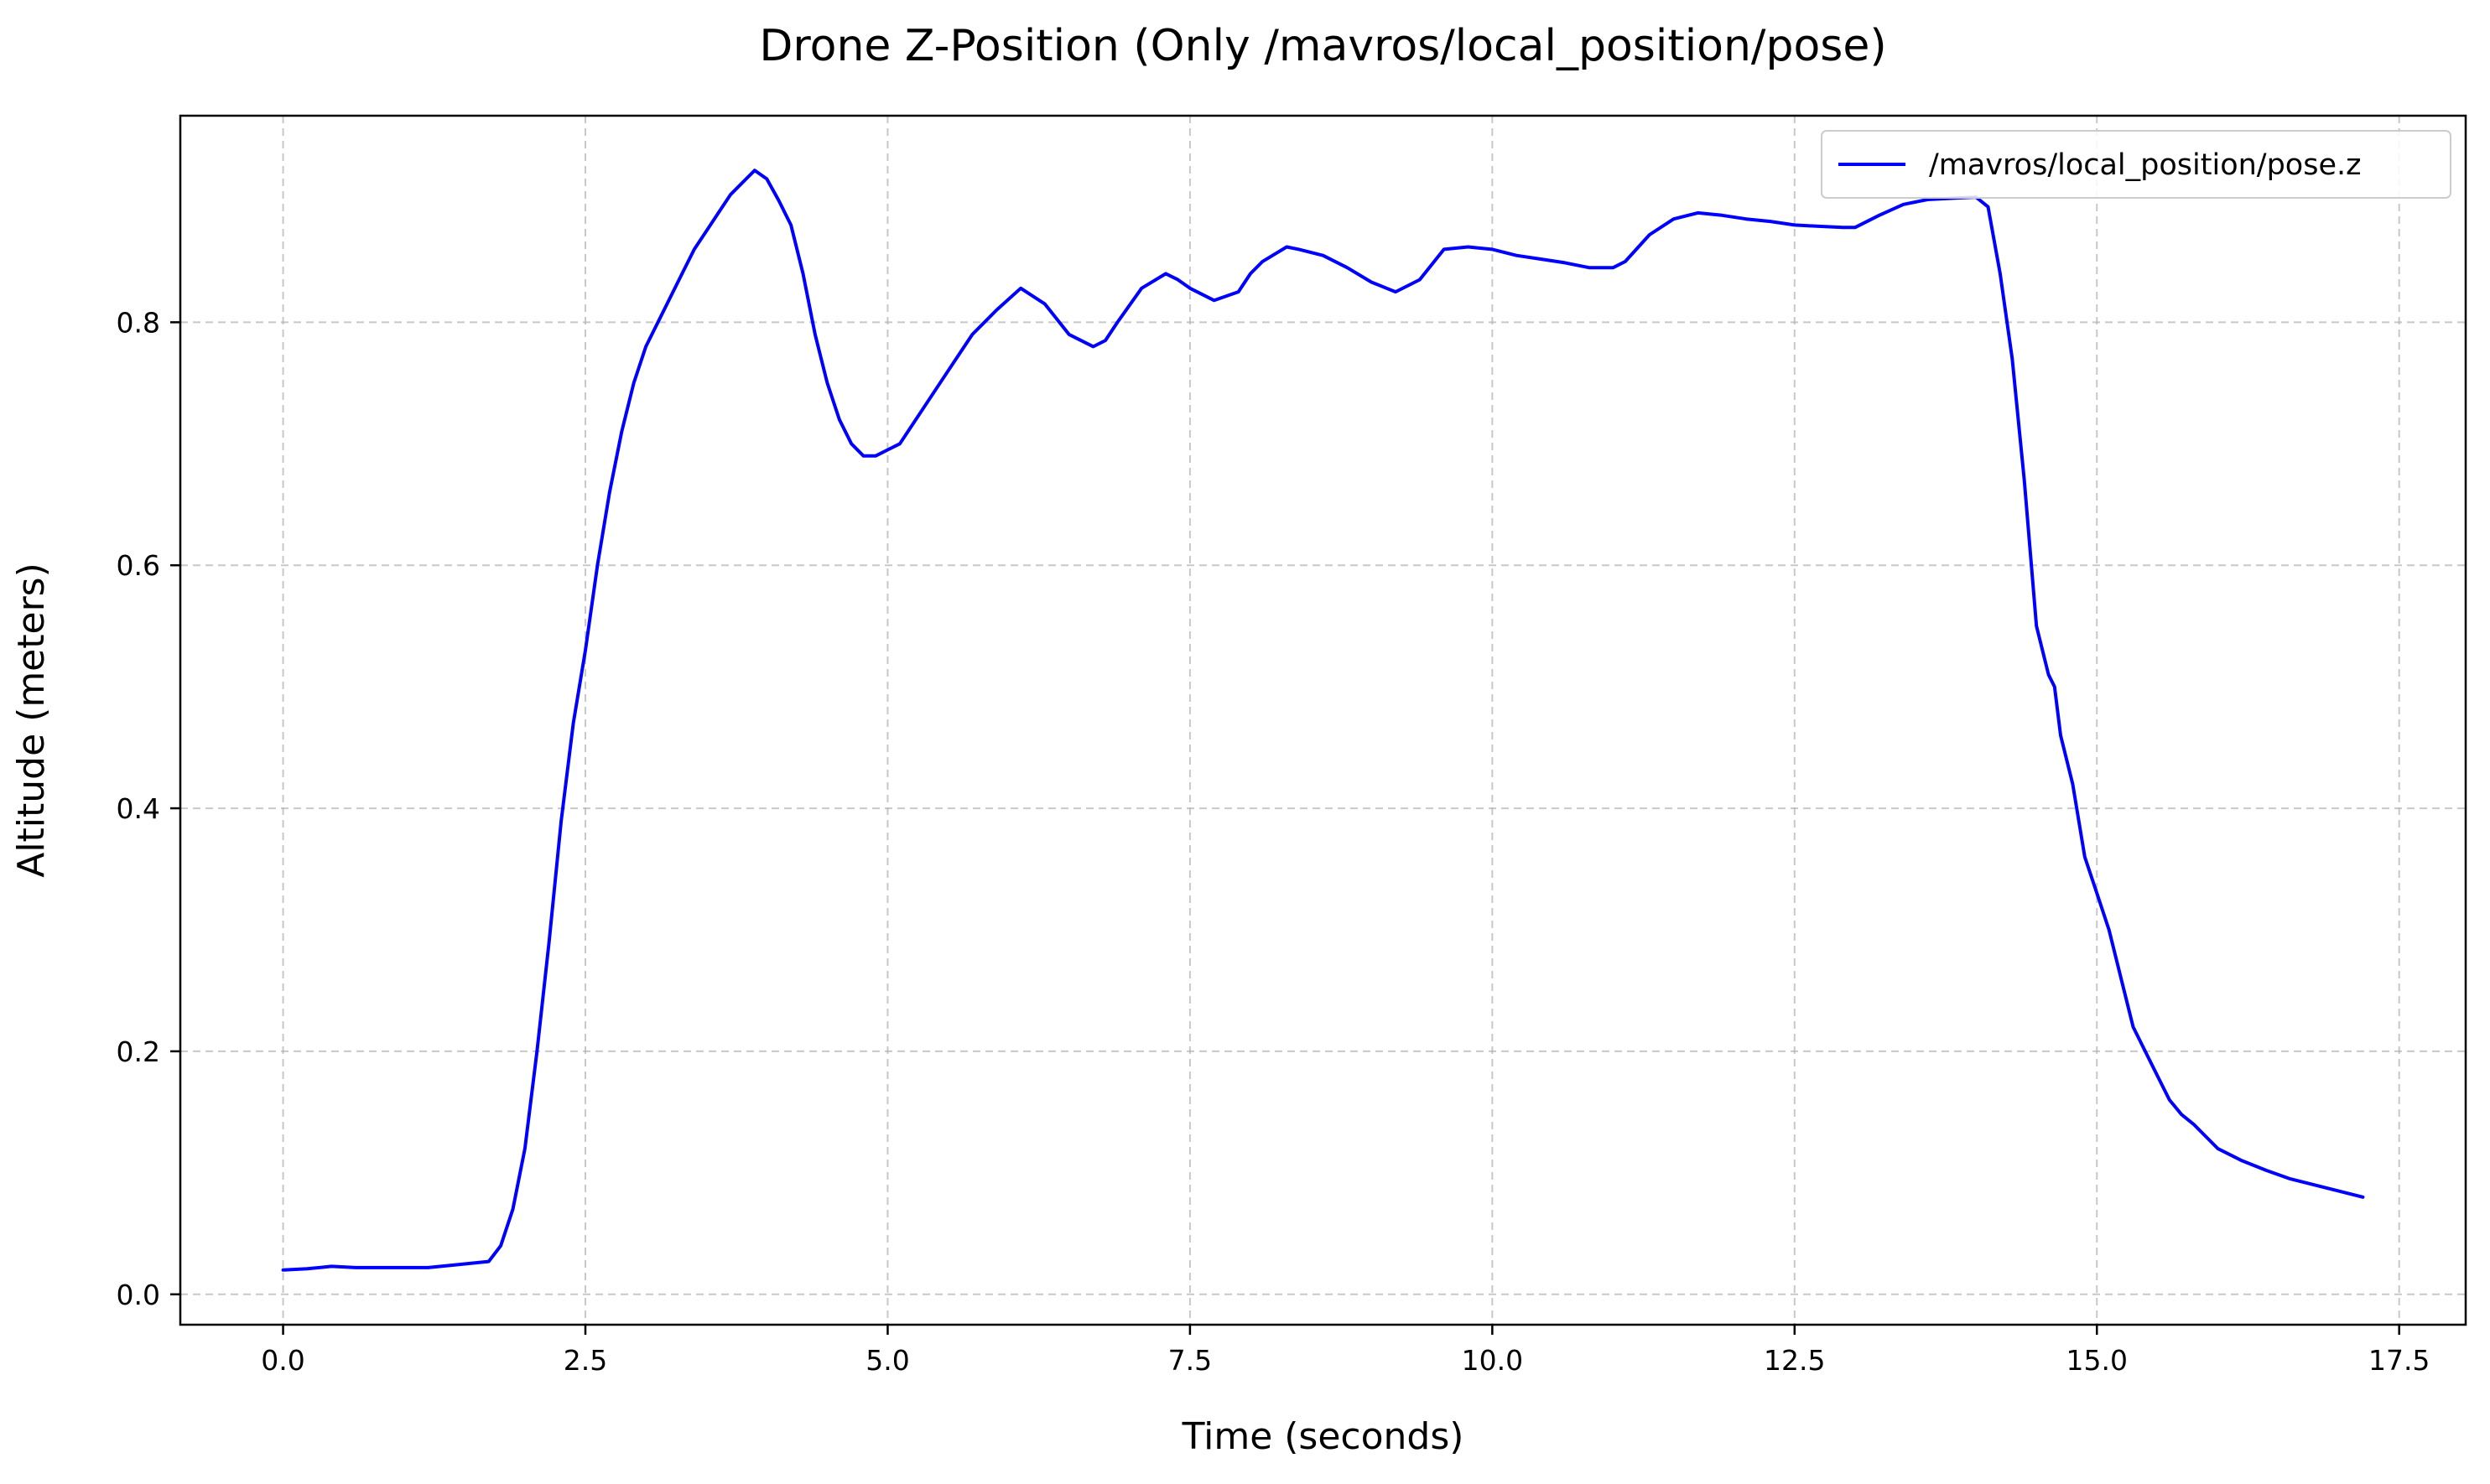  What do you see at coordinates (138, 565) in the screenshot?
I see `y-tick-label: 0.6` at bounding box center [138, 565].